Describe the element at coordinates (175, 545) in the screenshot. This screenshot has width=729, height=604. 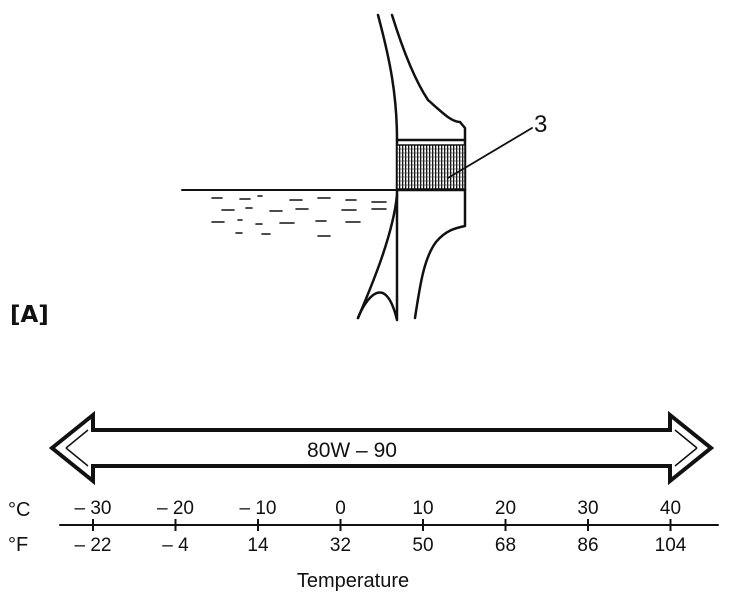
I see `fahrenheit-tick-label: – 4` at that location.